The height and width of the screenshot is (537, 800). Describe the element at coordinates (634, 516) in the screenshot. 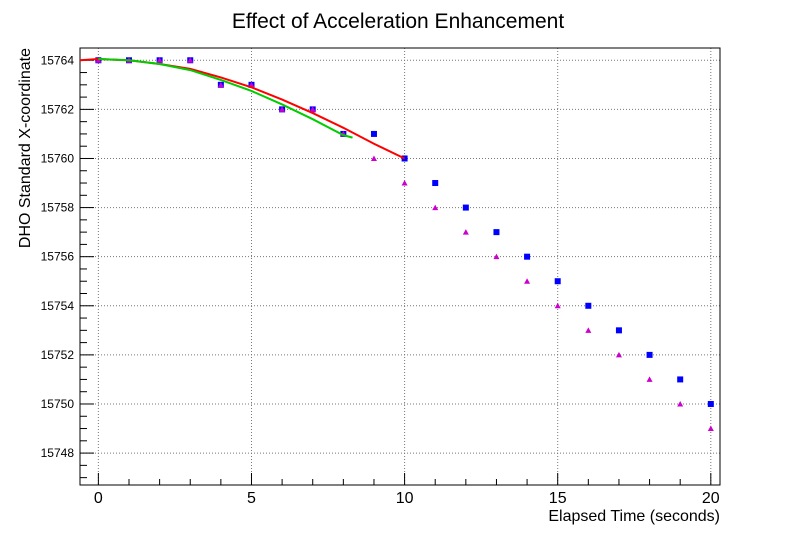

I see `x-axis-label: Elapsed Time (seconds)` at that location.